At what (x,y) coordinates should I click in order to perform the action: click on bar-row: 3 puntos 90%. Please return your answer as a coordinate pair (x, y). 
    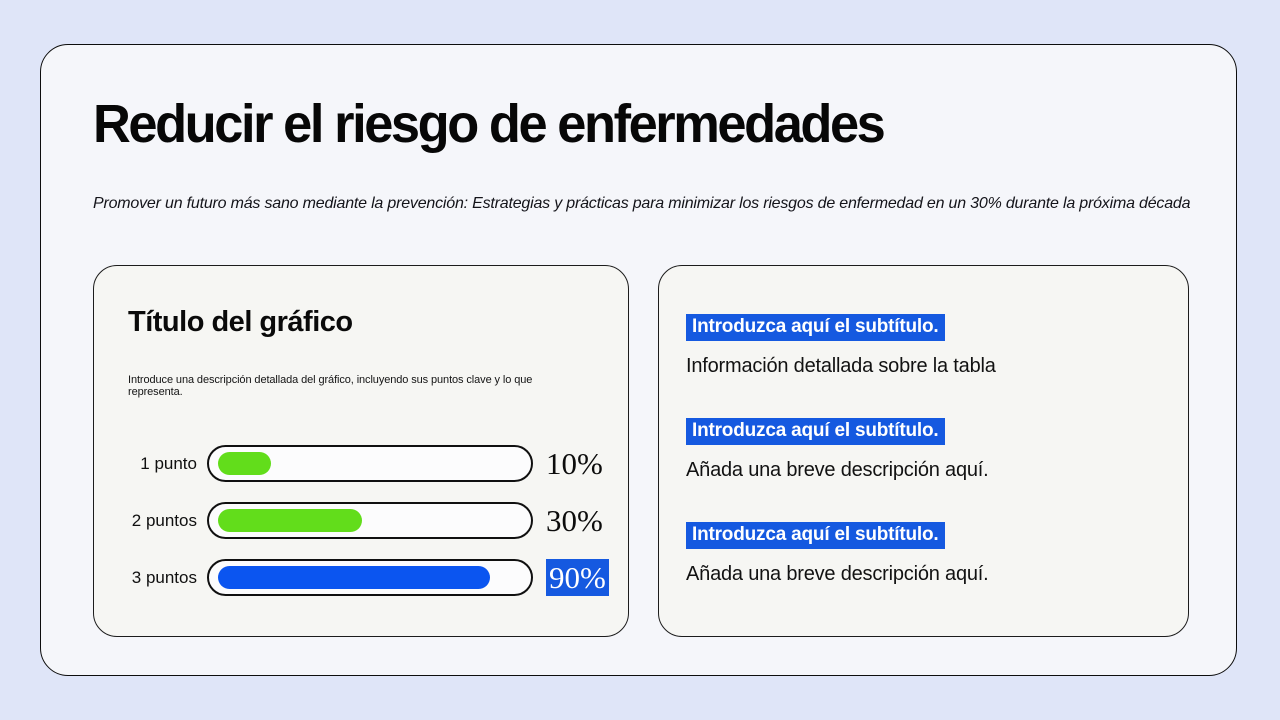
    Looking at the image, I should click on (375, 577).